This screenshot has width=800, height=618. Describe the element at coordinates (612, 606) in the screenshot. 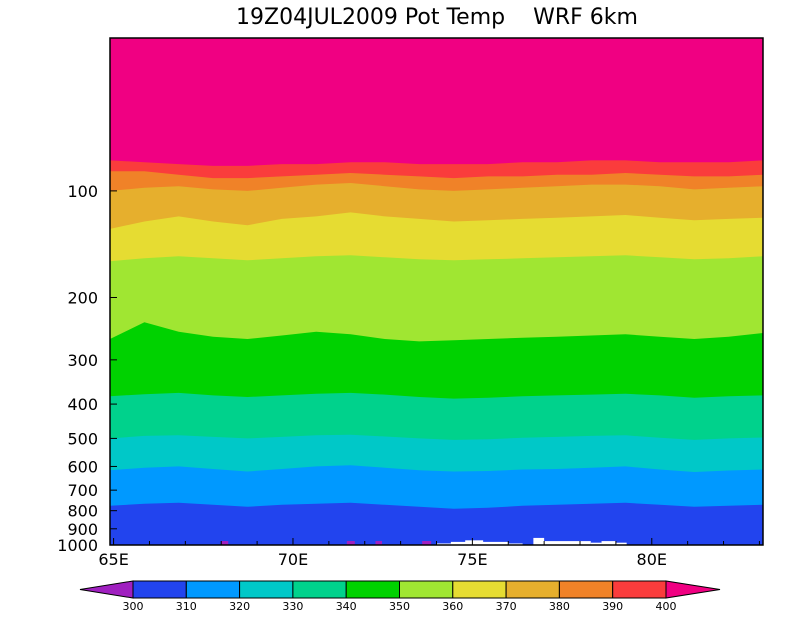

I see `colorbar-label-390: 390` at that location.